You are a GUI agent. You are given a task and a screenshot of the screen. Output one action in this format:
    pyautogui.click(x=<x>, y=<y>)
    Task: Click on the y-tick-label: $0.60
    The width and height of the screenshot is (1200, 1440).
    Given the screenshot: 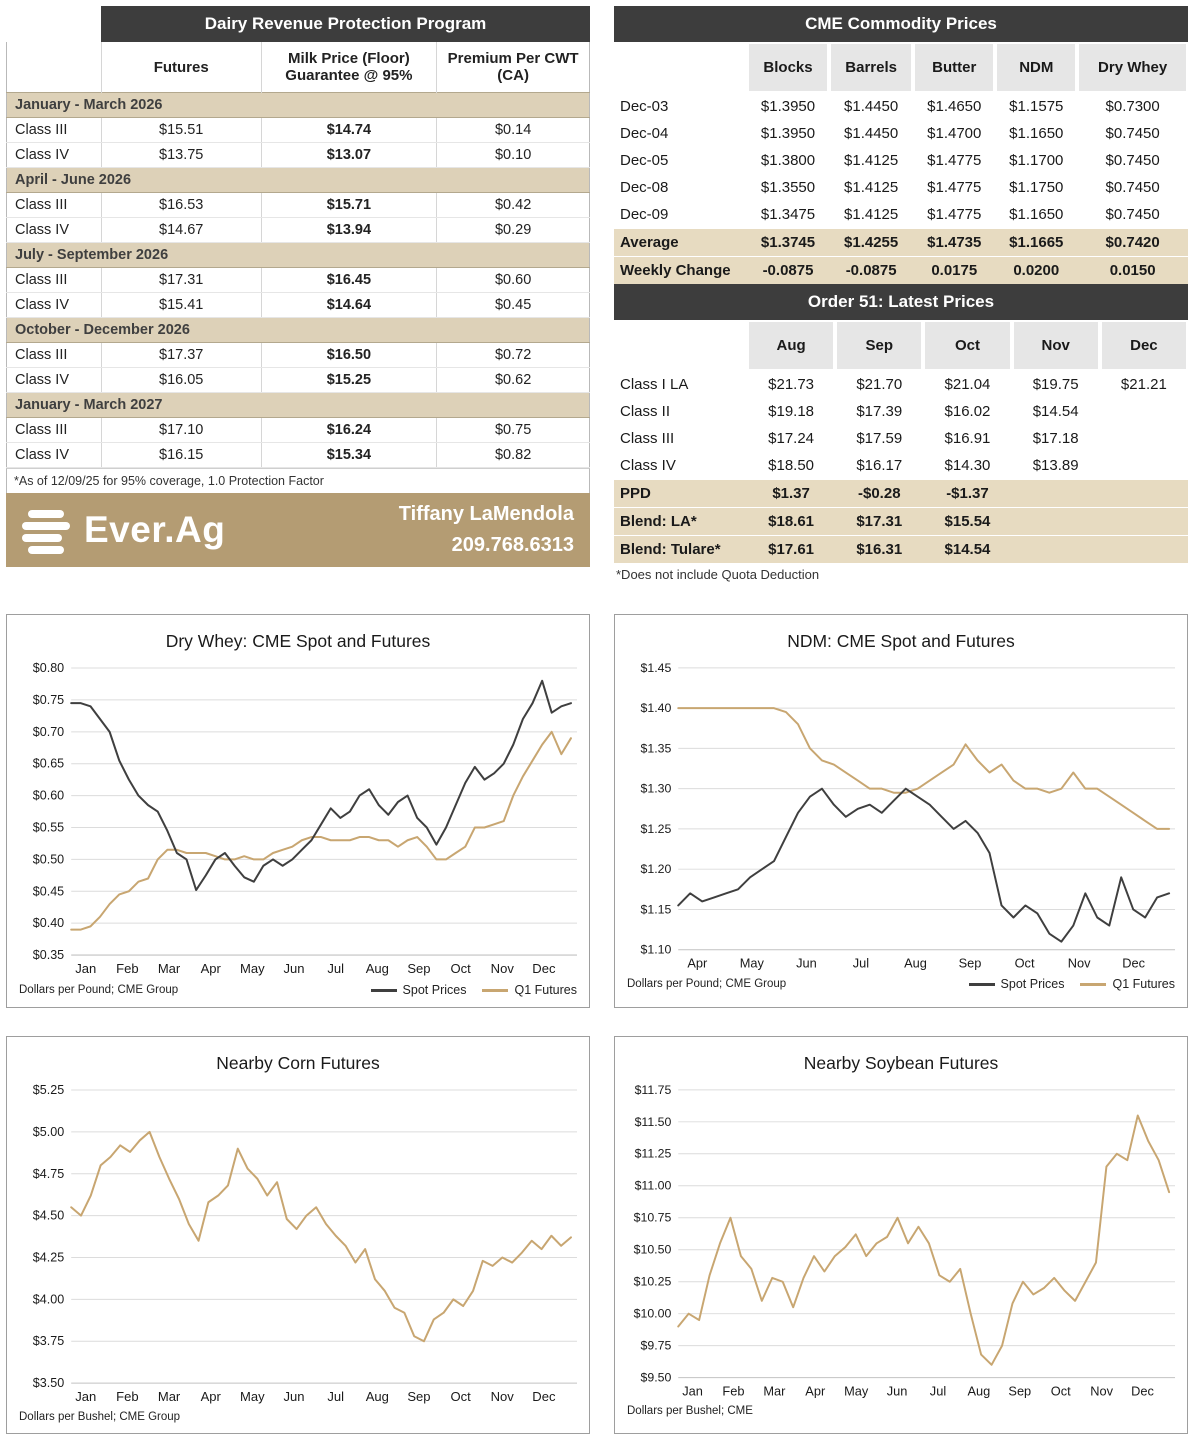 What is the action you would take?
    pyautogui.click(x=48, y=796)
    